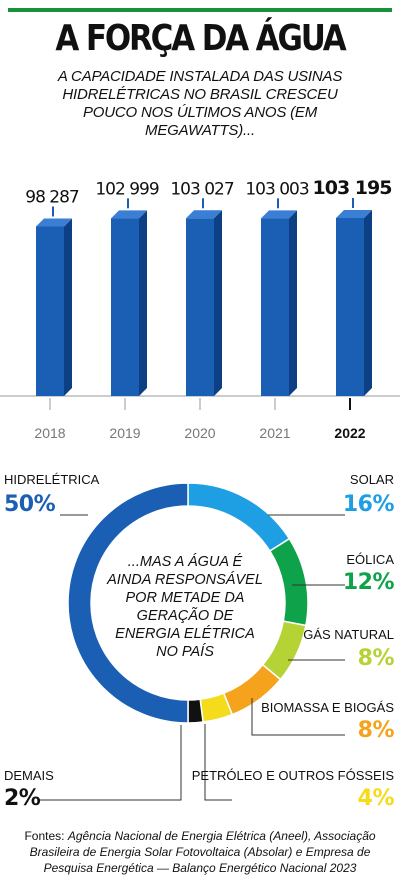 The width and height of the screenshot is (400, 882). I want to click on legend-label-solar: SOLAR, so click(371, 479).